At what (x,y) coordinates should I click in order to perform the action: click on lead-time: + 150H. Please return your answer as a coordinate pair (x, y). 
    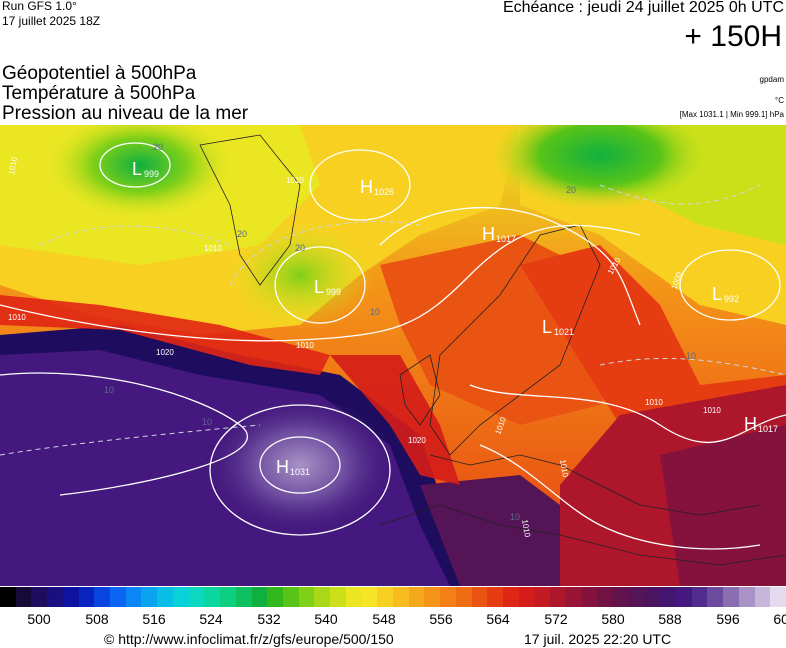
    Looking at the image, I should click on (733, 36).